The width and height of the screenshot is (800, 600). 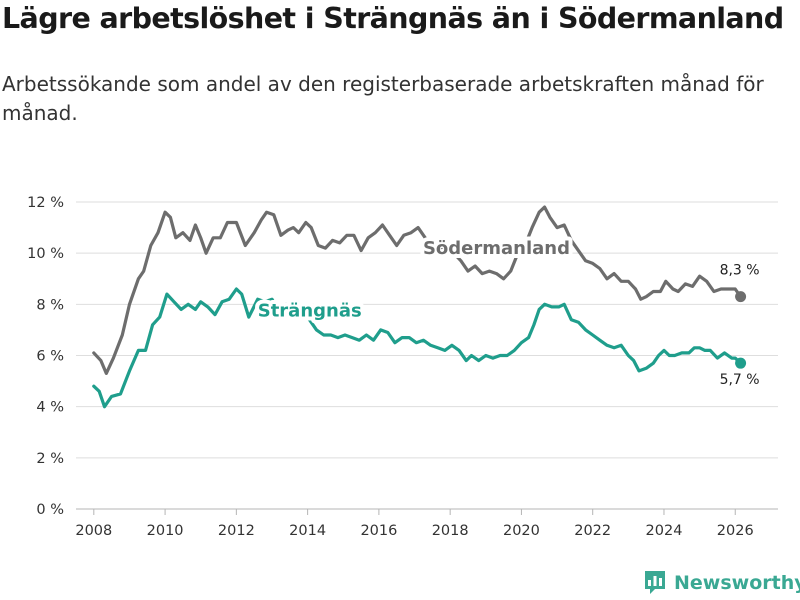 I want to click on x-tick-label: 2026, so click(x=735, y=531).